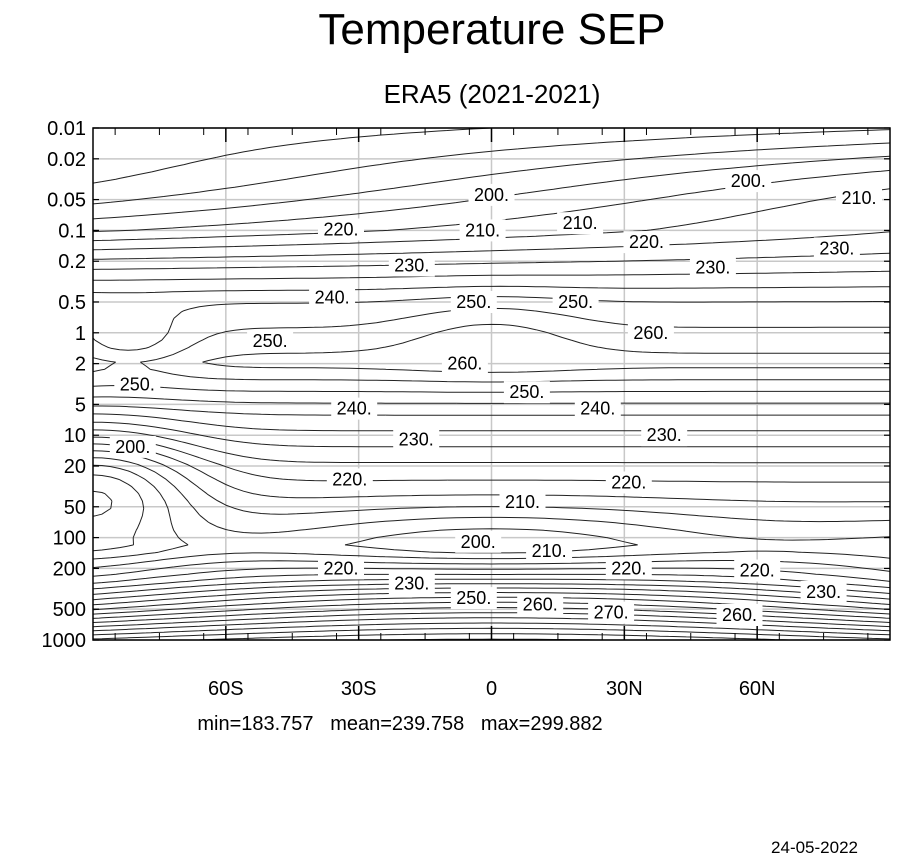  Describe the element at coordinates (69, 539) in the screenshot. I see `y-tick-label: 100` at that location.